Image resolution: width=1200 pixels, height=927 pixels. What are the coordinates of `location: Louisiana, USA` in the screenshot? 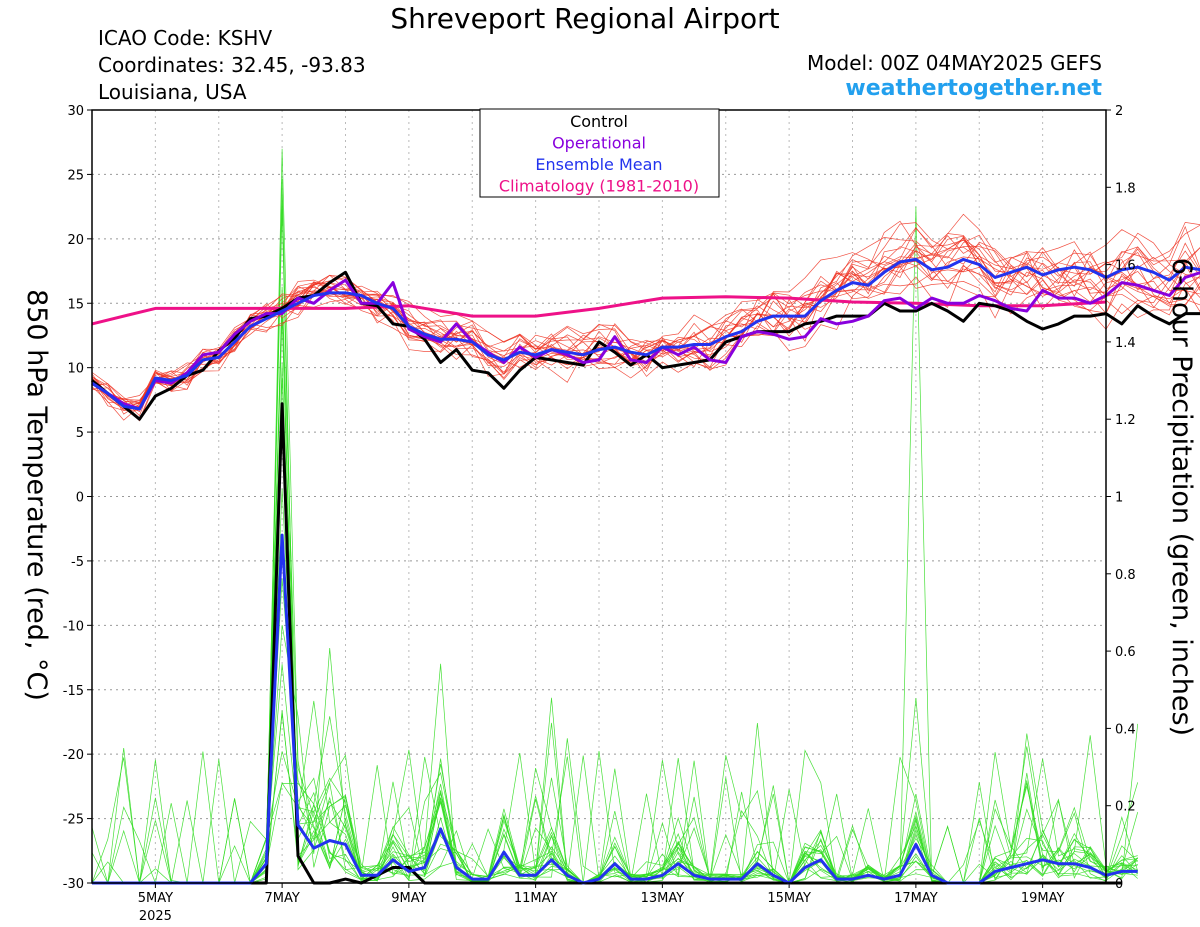 It's located at (172, 92).